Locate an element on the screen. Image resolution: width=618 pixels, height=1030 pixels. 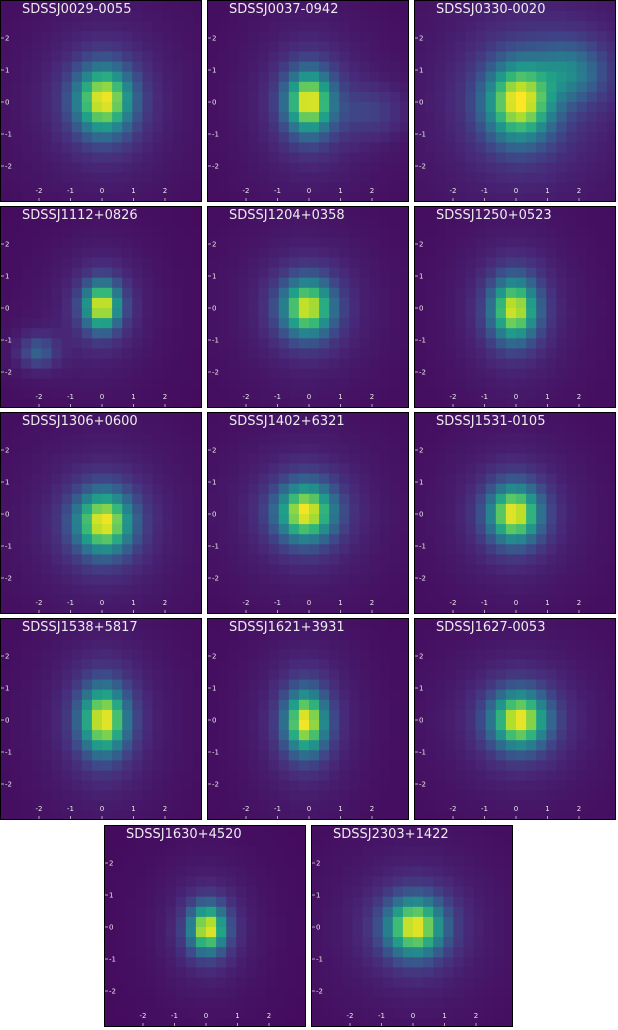
panel-title: SDSSJ1627-0053 is located at coordinates (491, 627).